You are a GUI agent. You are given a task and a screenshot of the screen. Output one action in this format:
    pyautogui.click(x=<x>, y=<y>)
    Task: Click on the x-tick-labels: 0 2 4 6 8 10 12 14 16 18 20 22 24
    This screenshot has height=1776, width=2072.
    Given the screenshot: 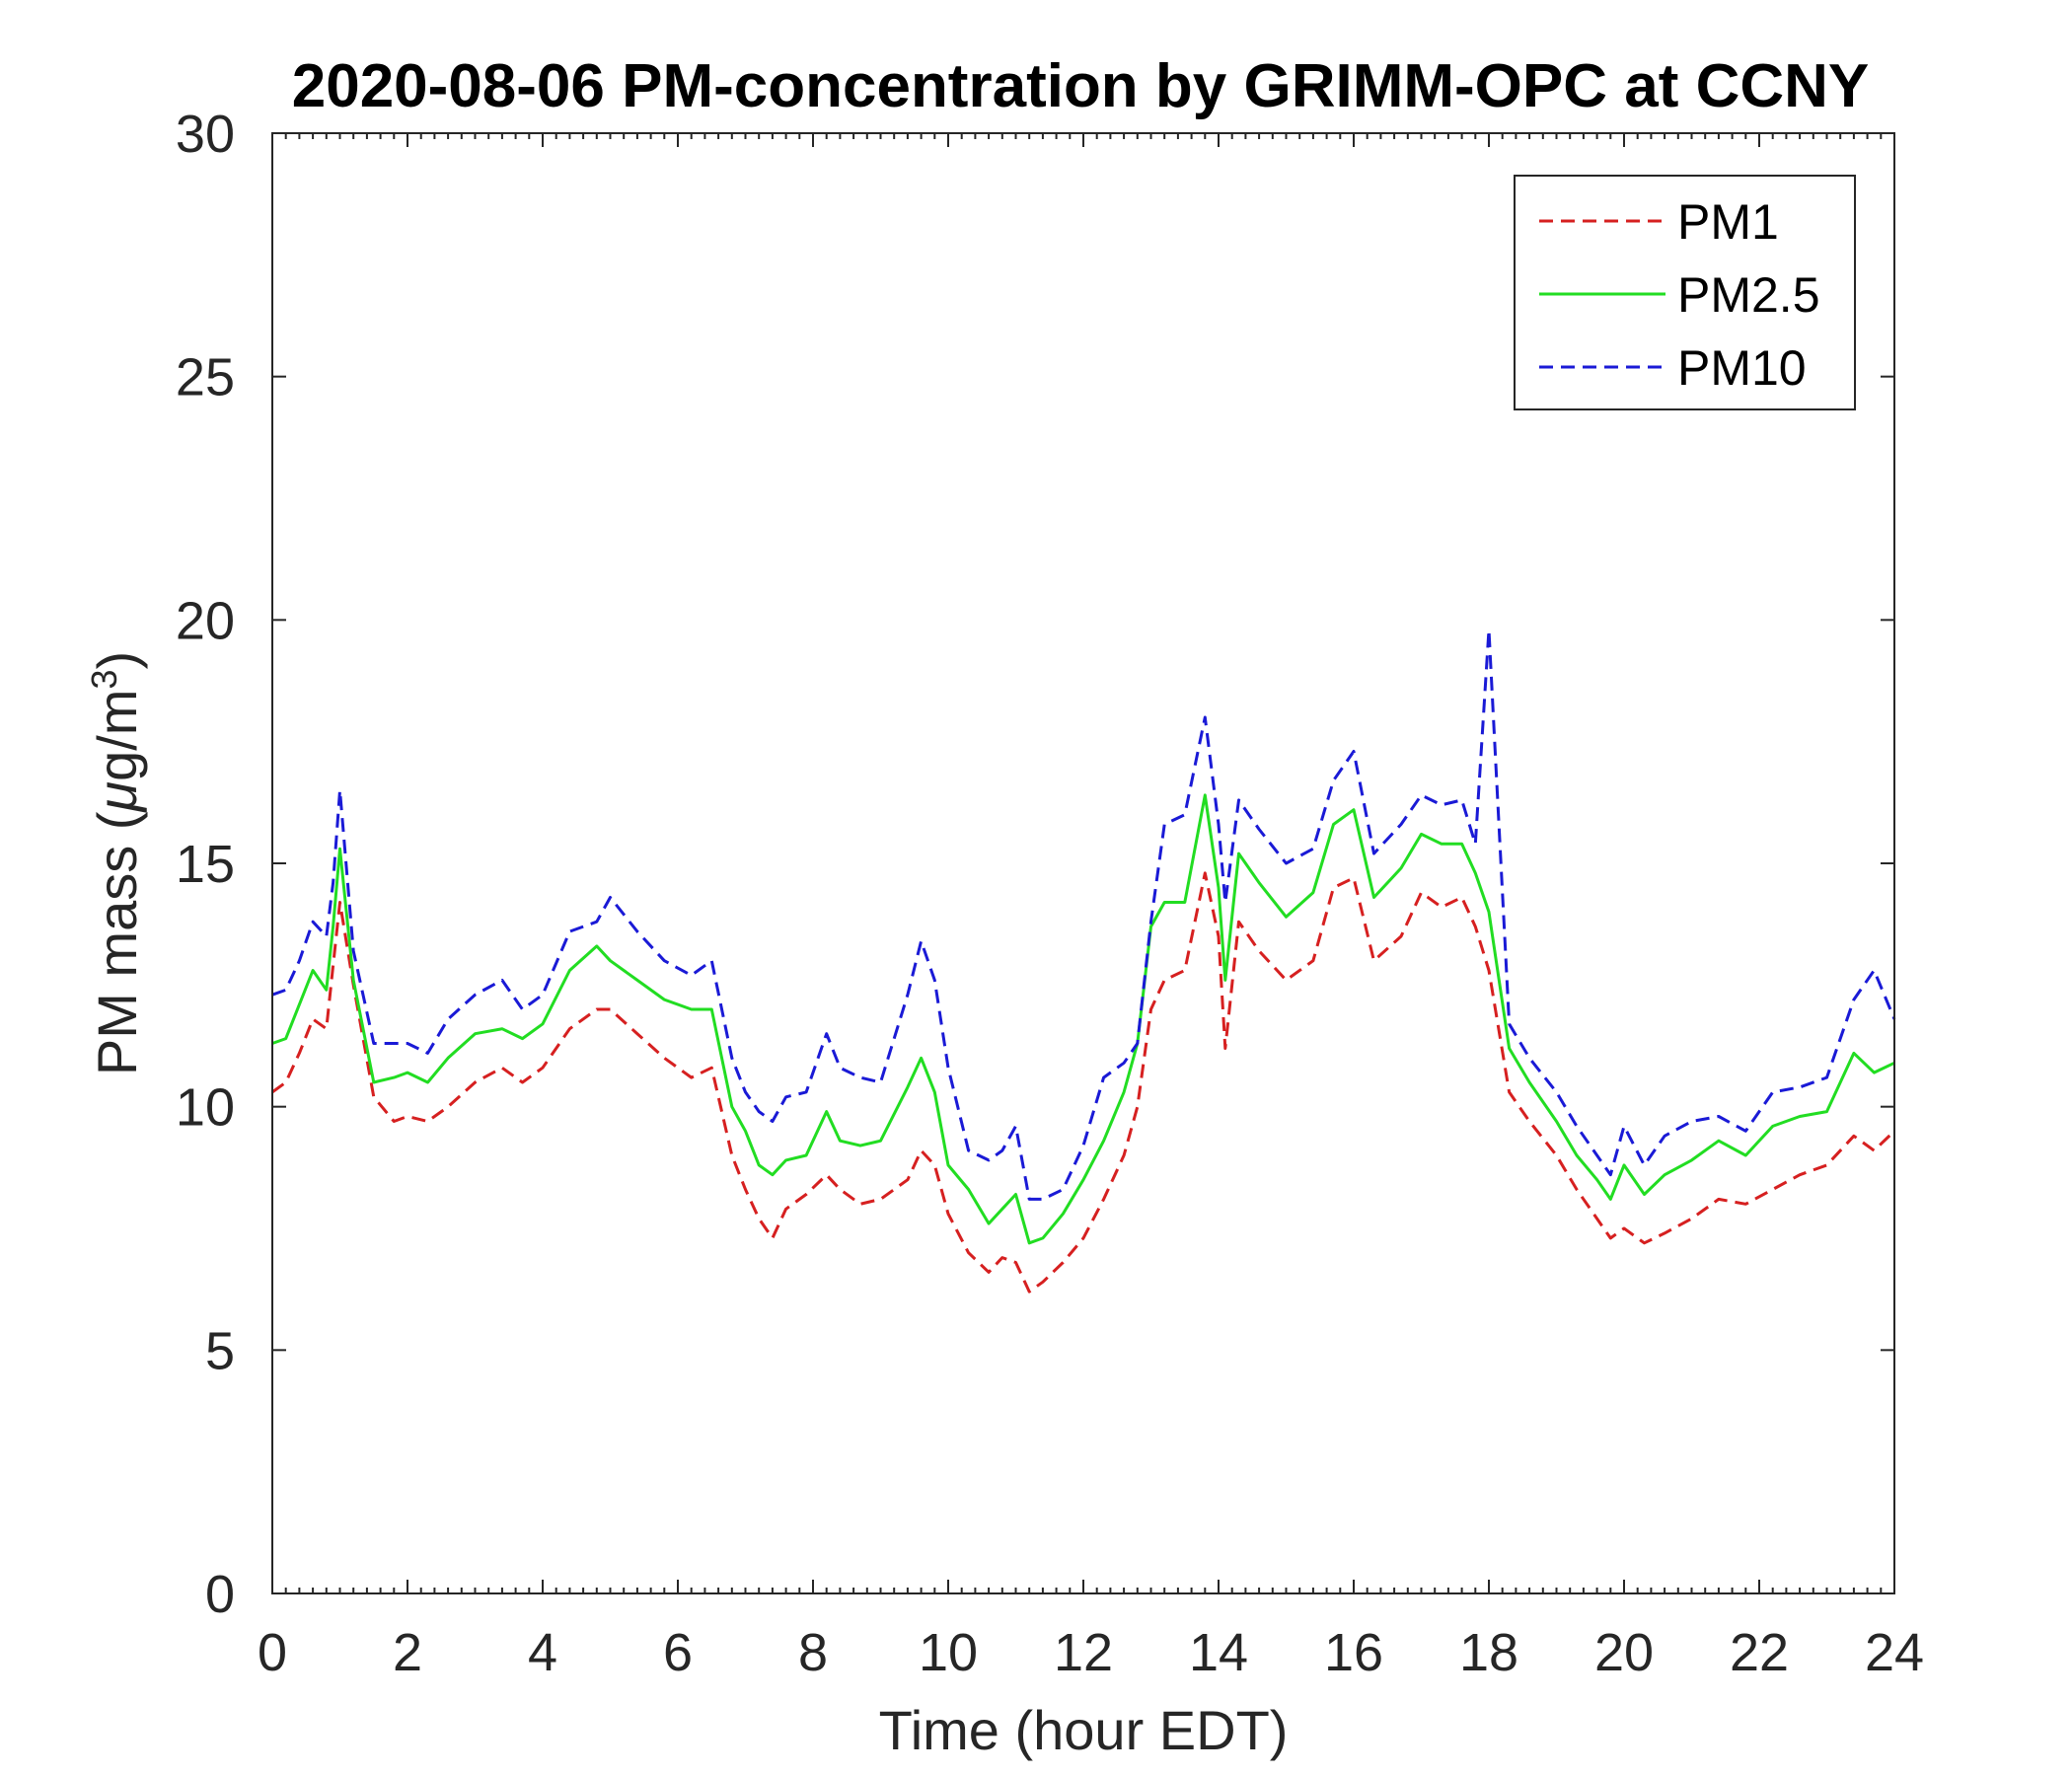 What is the action you would take?
    pyautogui.click(x=1091, y=1653)
    